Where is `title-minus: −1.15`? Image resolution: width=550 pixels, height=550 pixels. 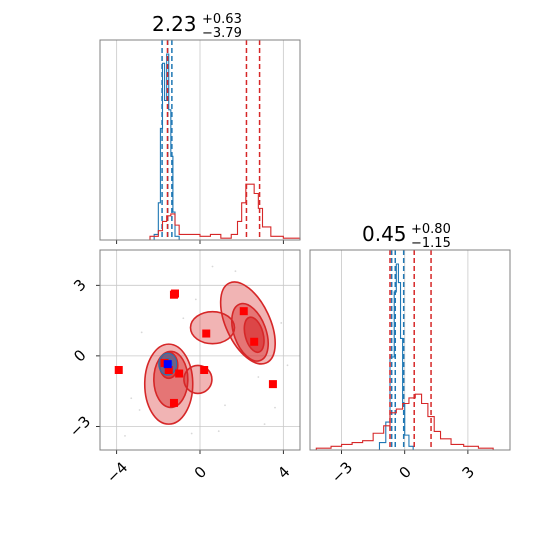 title-minus: −1.15 is located at coordinates (431, 243).